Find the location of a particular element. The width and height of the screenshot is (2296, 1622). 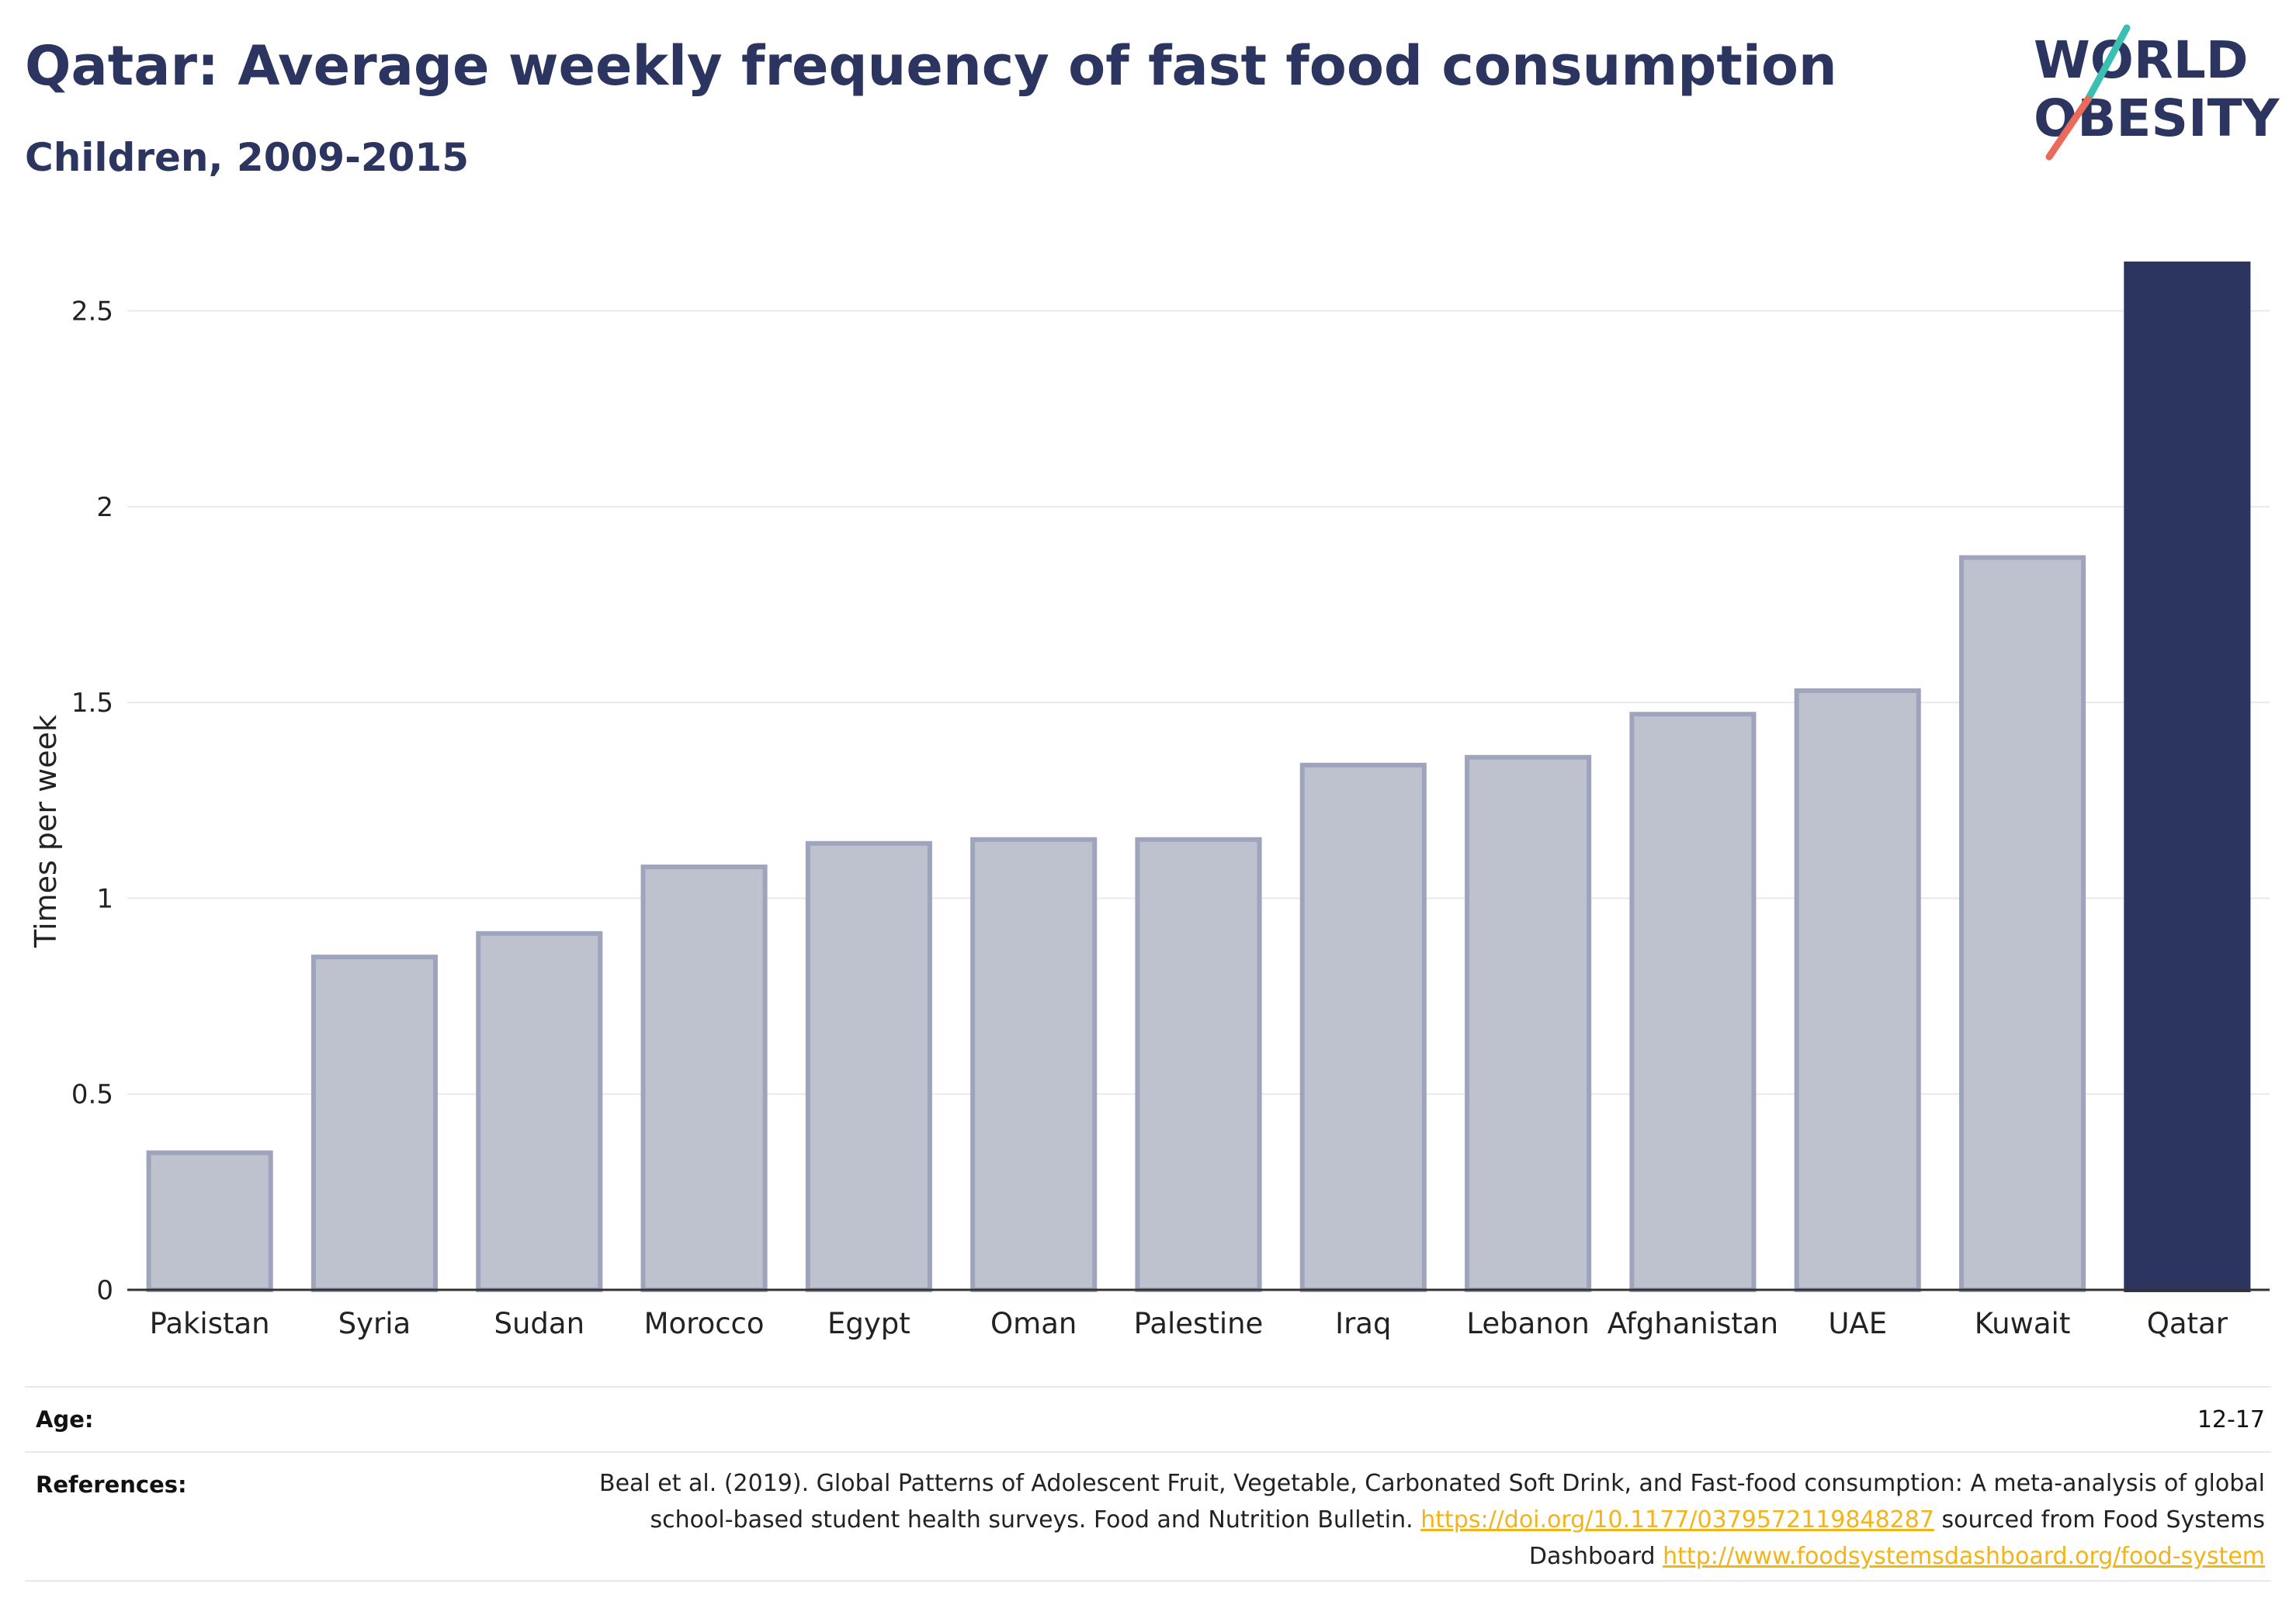

bar-qatar is located at coordinates (2187, 777).